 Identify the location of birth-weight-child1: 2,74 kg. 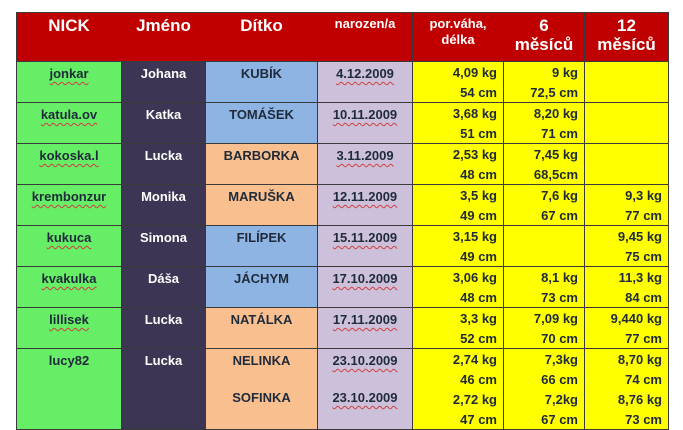
(474, 359).